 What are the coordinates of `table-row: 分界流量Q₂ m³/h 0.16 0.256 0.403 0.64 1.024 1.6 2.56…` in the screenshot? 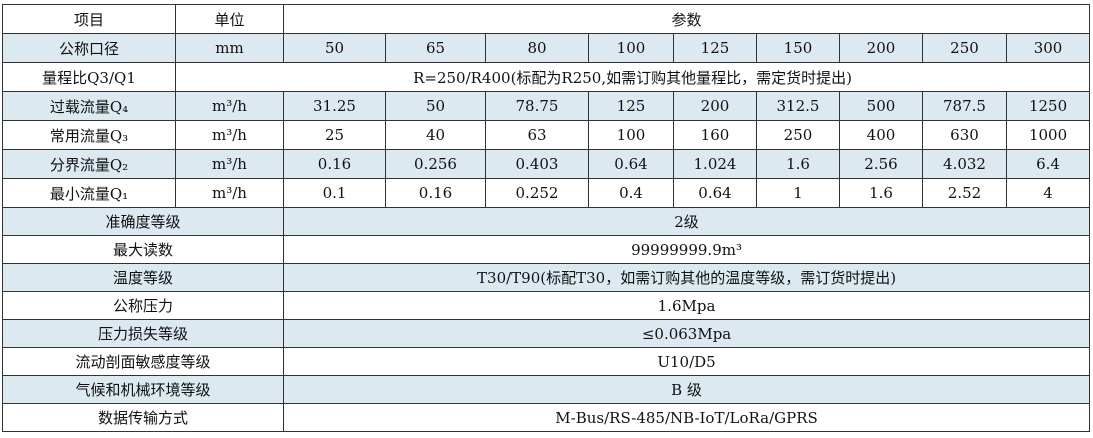 It's located at (546, 164).